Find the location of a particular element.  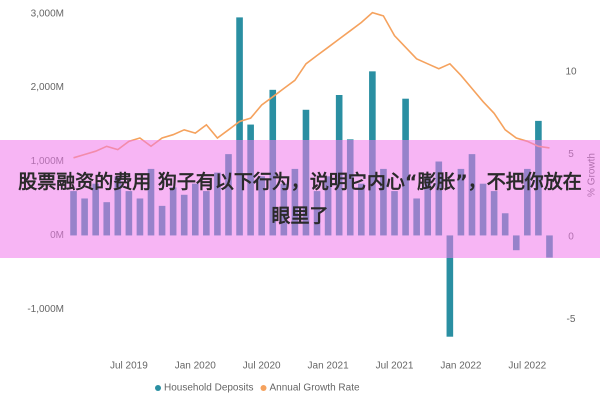

legend-label: Household Deposits is located at coordinates (209, 388).